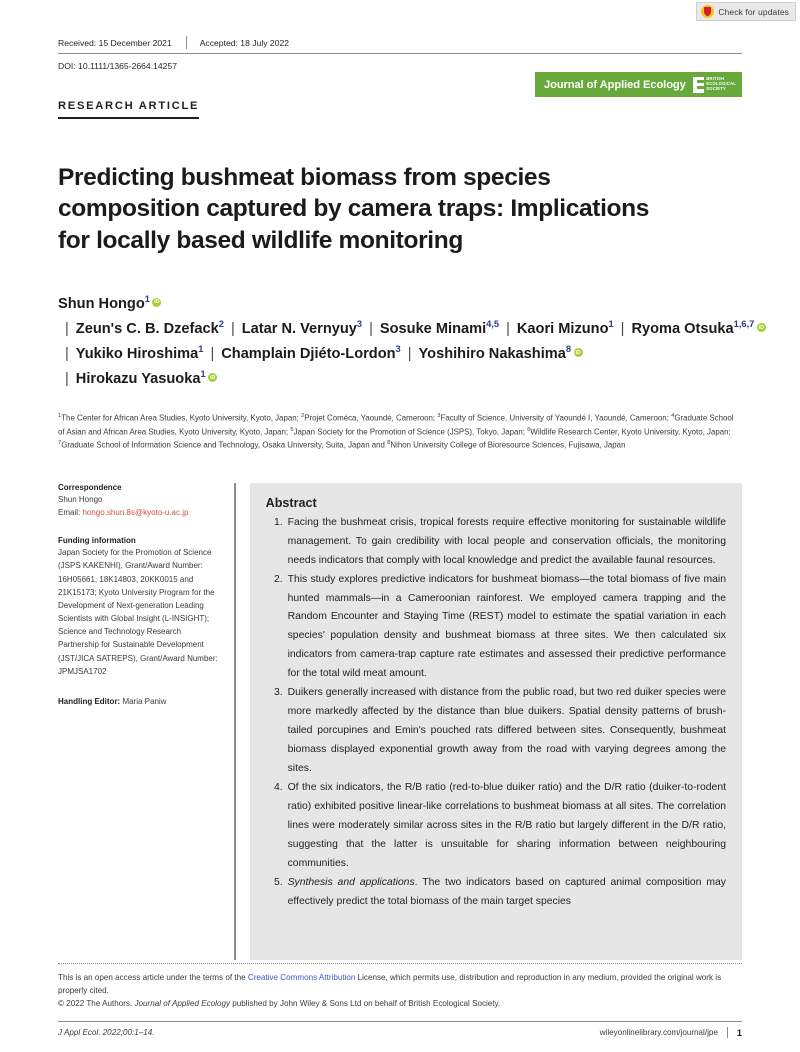  I want to click on copyright-journal-name: Journal of Applied Ecology, so click(182, 1003).